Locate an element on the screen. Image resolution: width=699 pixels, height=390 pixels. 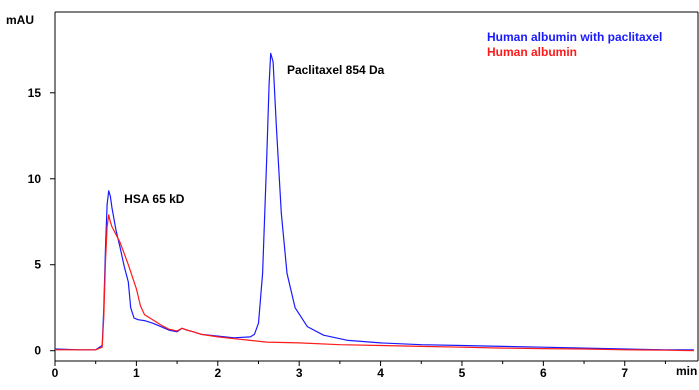
x-tick-label: 0 is located at coordinates (55, 373).